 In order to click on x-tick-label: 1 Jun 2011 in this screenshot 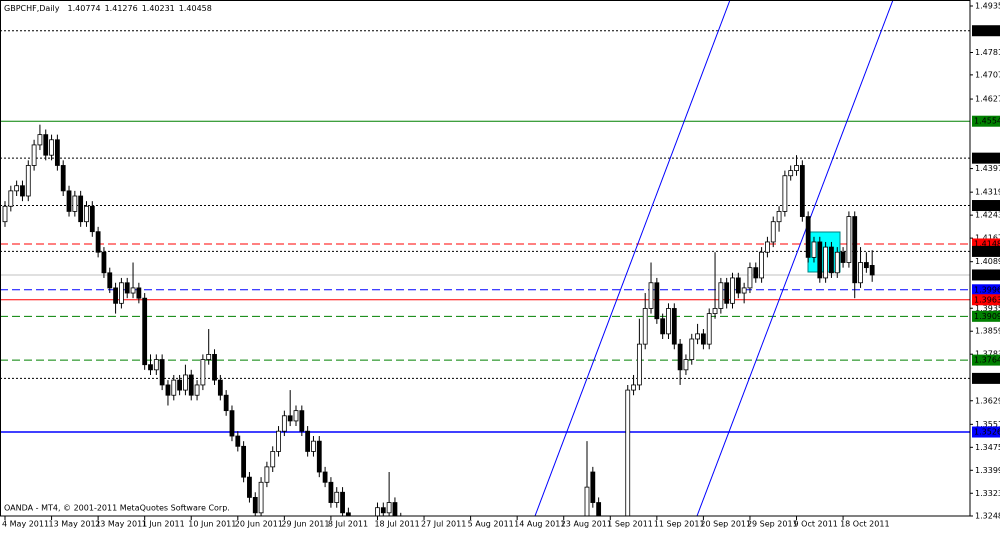, I will do `click(163, 524)`.